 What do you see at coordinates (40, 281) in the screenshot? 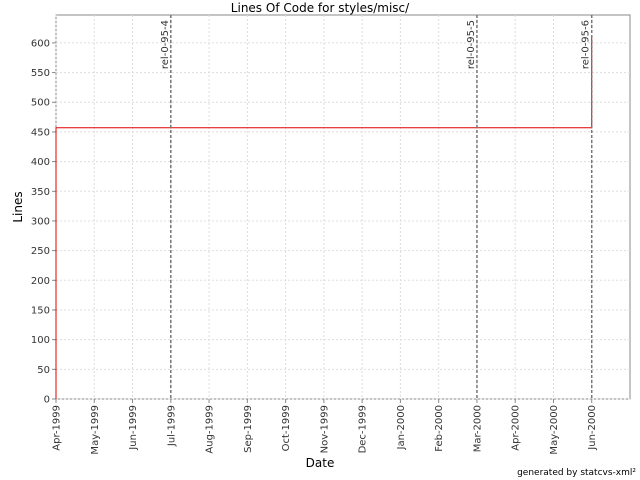
I see `y-tick-label: 200` at bounding box center [40, 281].